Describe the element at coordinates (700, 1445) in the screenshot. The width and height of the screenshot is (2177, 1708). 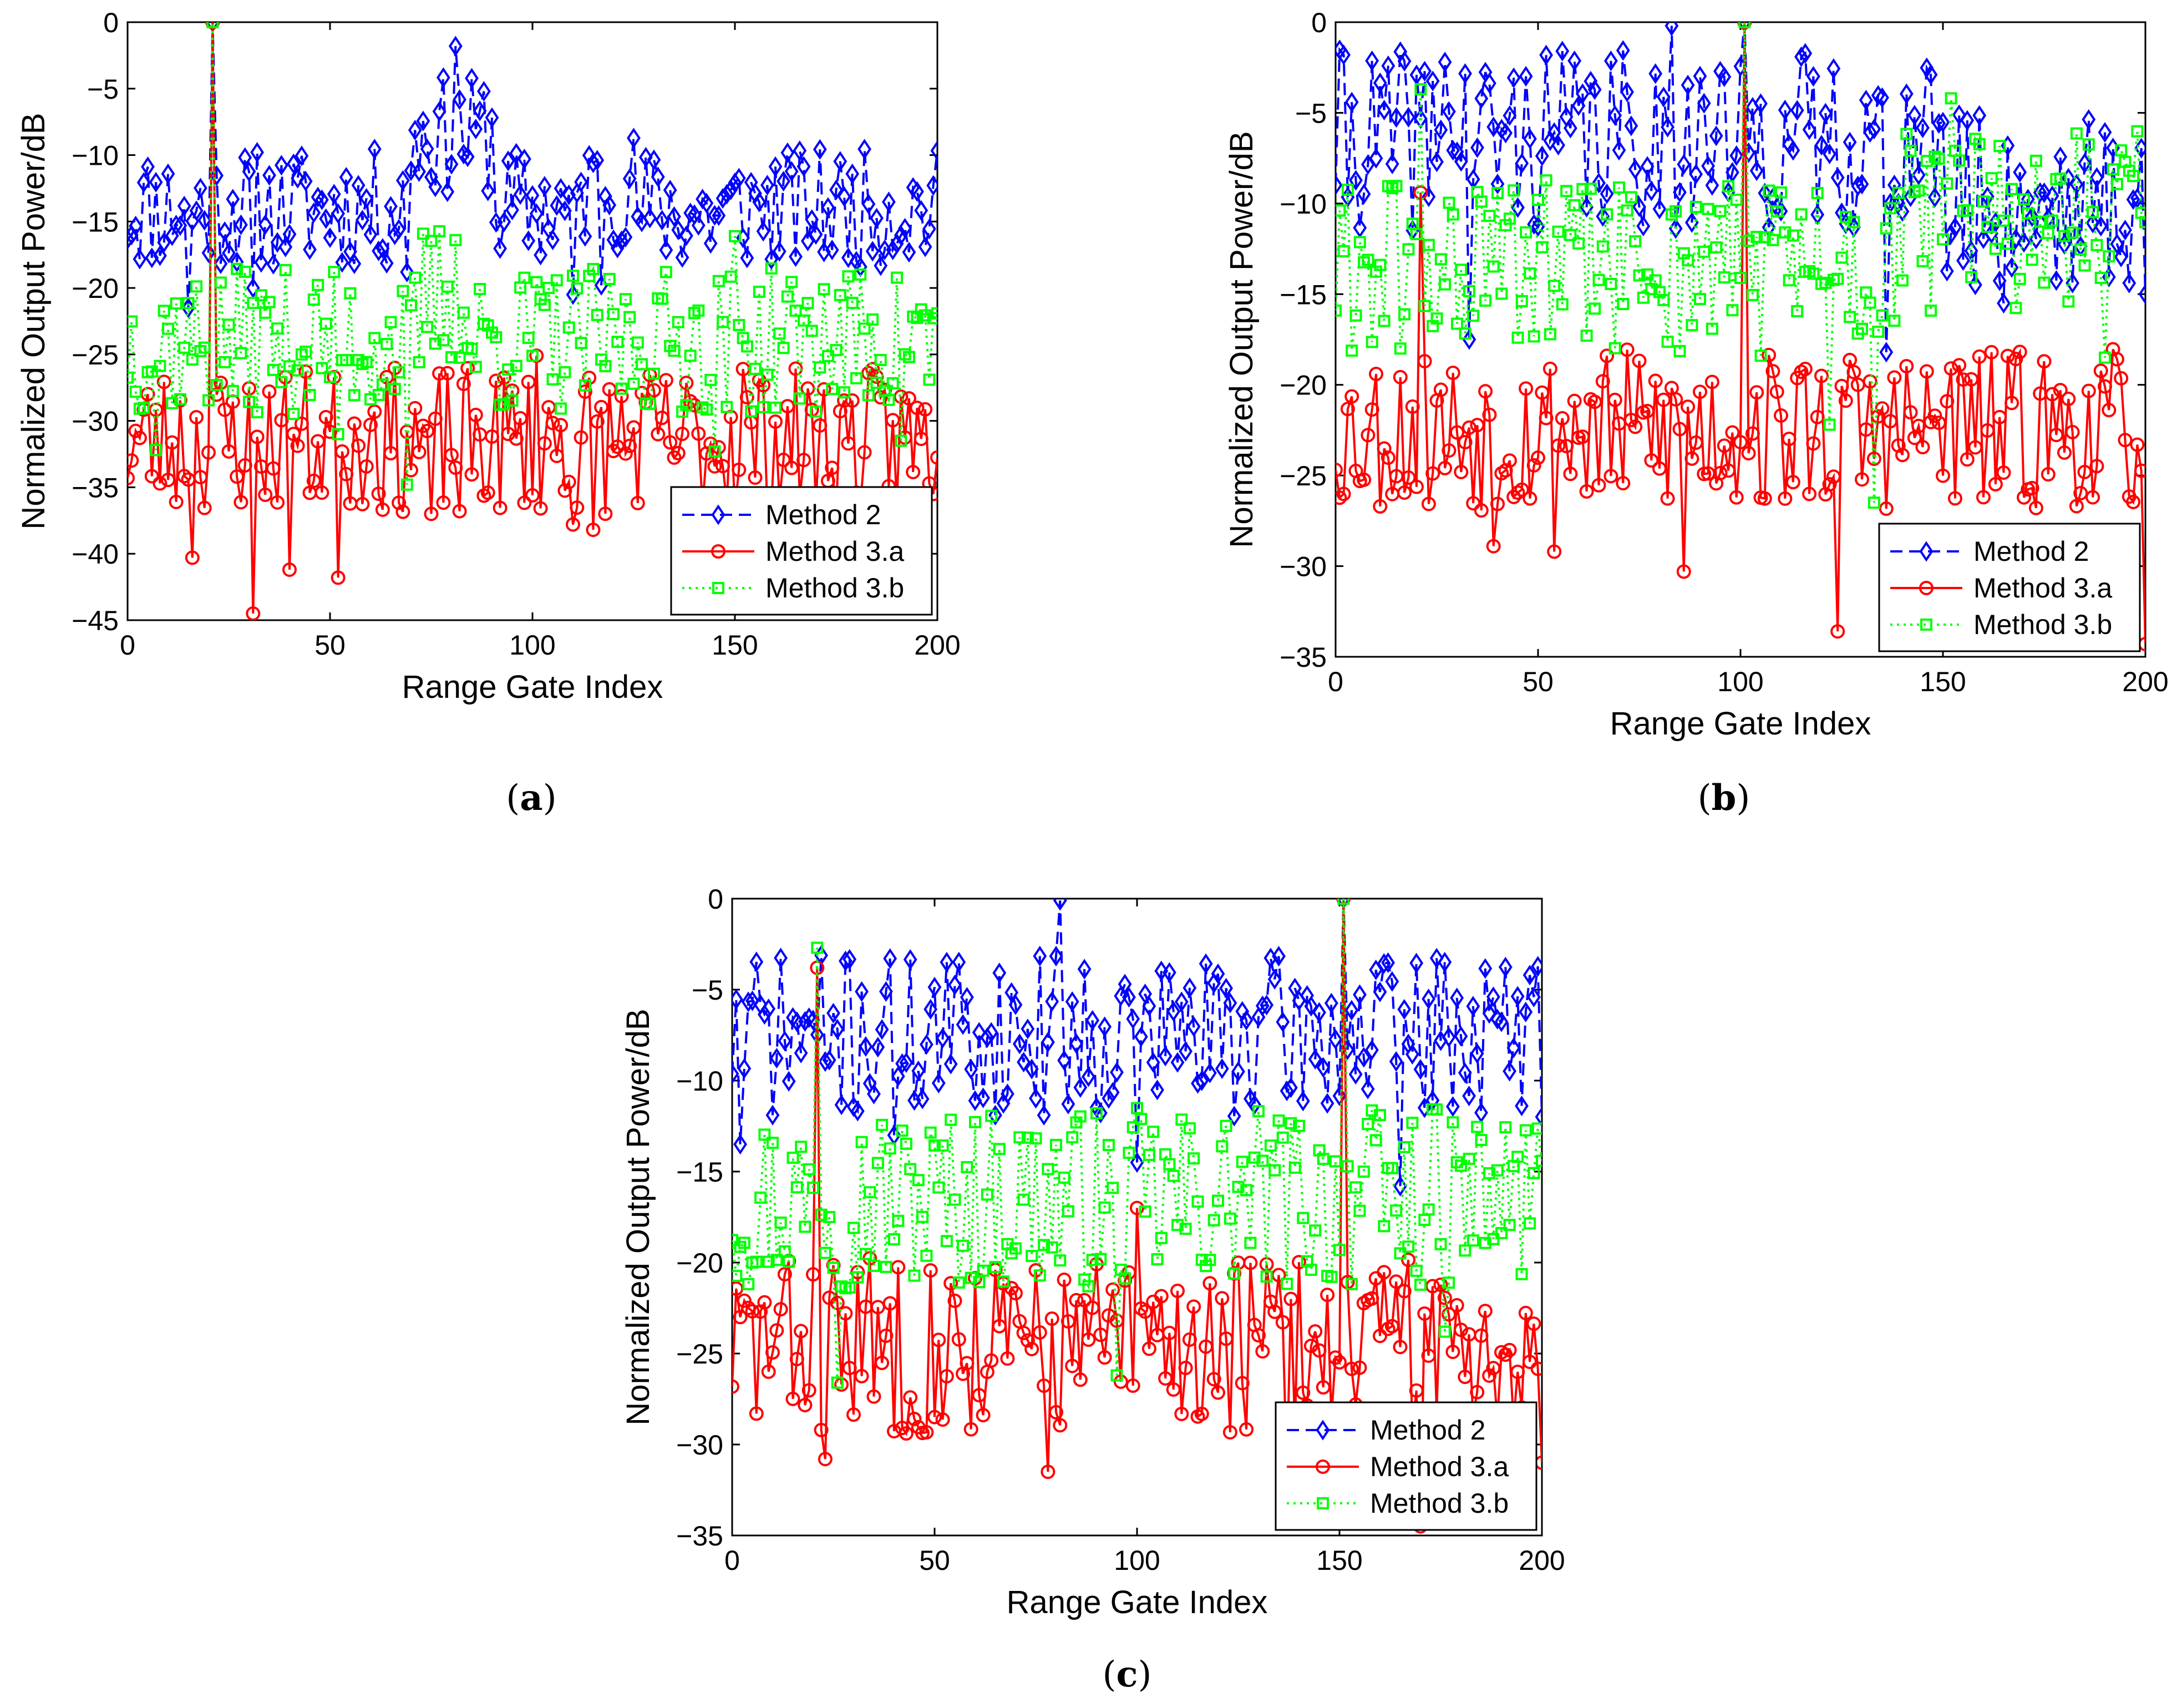
I see `y-tick-label: −30` at that location.